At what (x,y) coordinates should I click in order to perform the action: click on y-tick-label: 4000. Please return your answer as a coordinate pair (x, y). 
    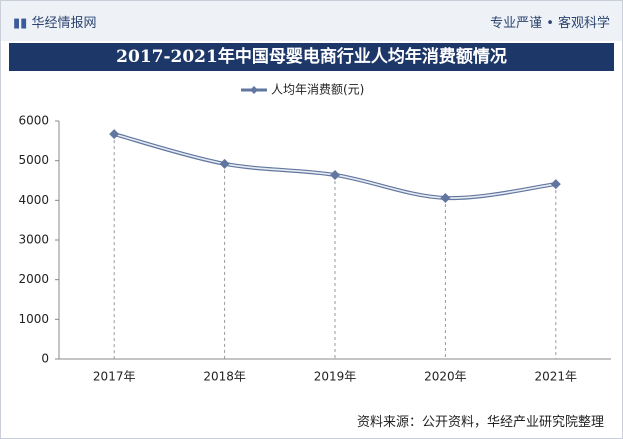
    Looking at the image, I should click on (33, 200).